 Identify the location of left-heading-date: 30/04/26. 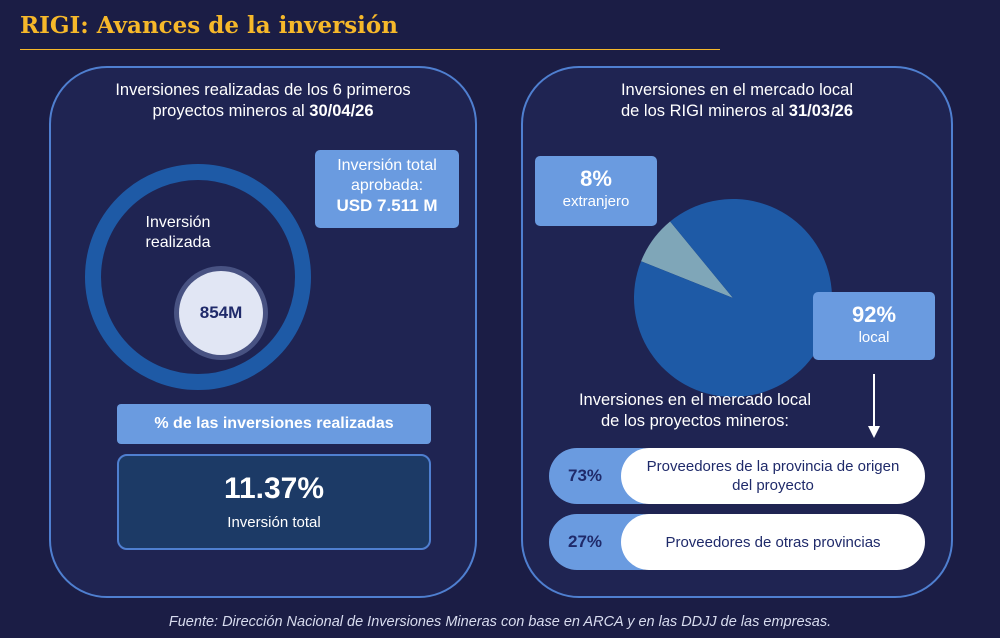
(341, 111).